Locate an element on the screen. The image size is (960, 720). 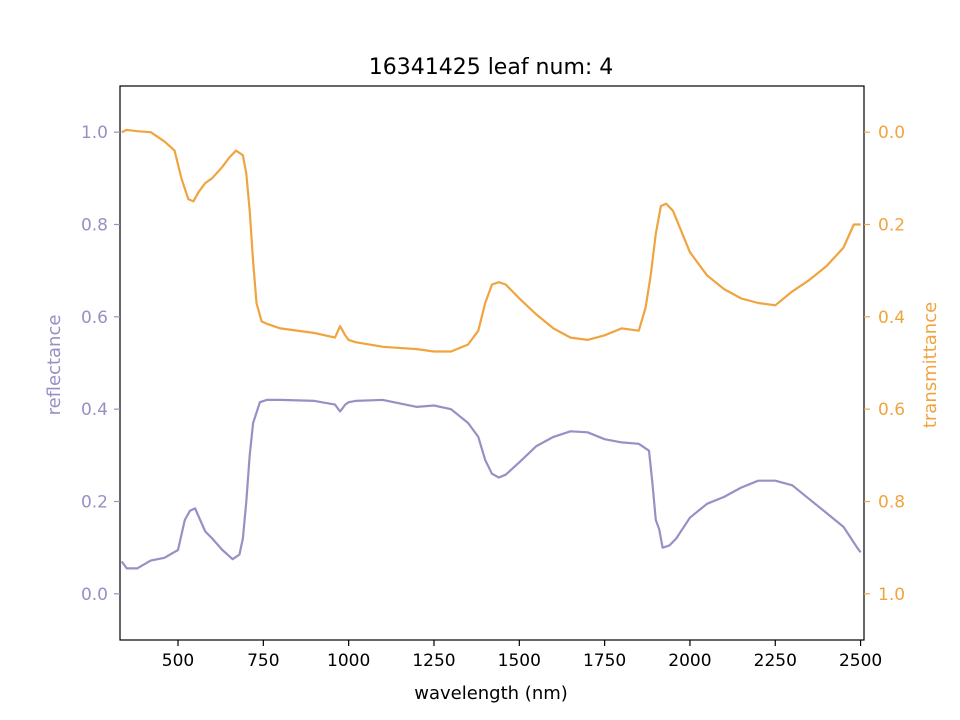
y-right-tick-label: 0.2 is located at coordinates (891, 226).